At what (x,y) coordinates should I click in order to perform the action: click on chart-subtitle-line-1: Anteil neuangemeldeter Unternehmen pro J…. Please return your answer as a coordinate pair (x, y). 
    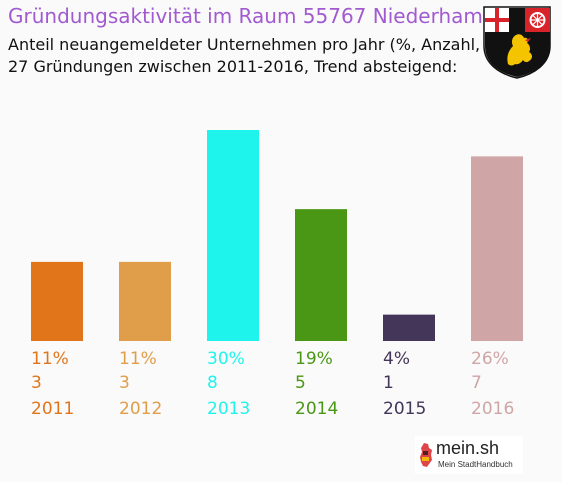
    Looking at the image, I should click on (265, 44).